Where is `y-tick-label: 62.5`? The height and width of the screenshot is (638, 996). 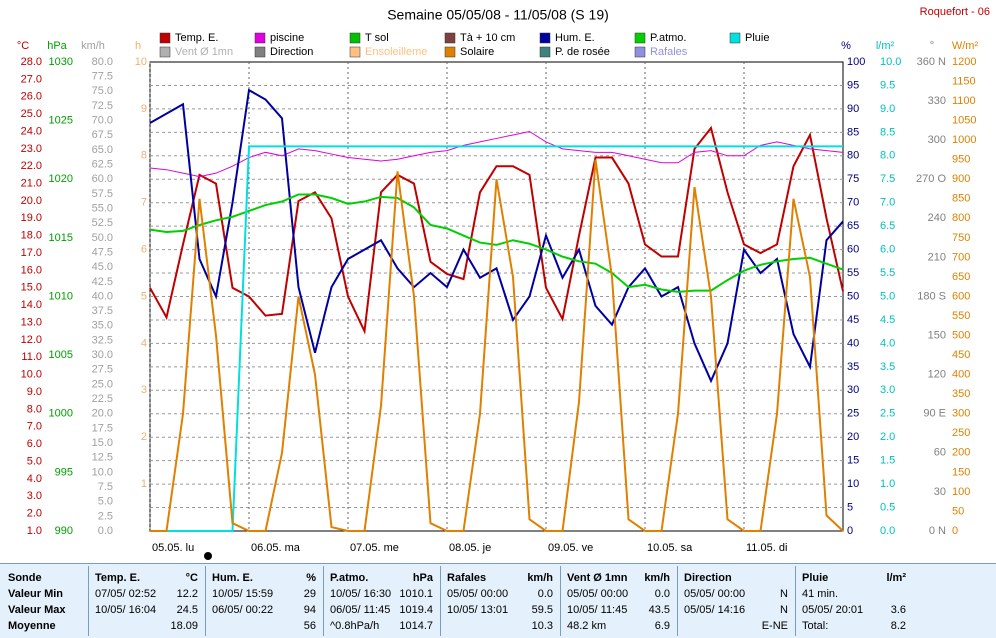
y-tick-label: 62.5 is located at coordinates (102, 165).